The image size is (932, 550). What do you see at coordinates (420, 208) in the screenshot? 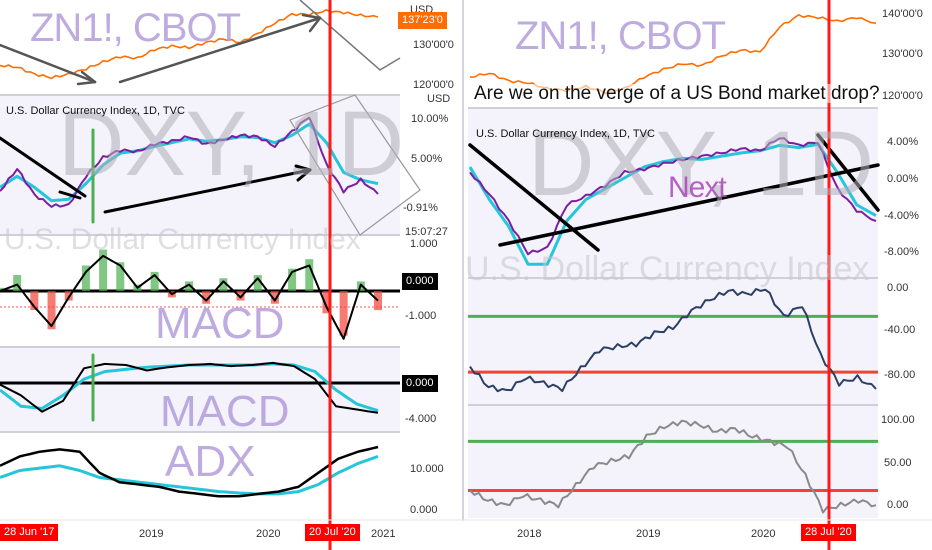
I see `left-dxy-last-value: -0.91%` at bounding box center [420, 208].